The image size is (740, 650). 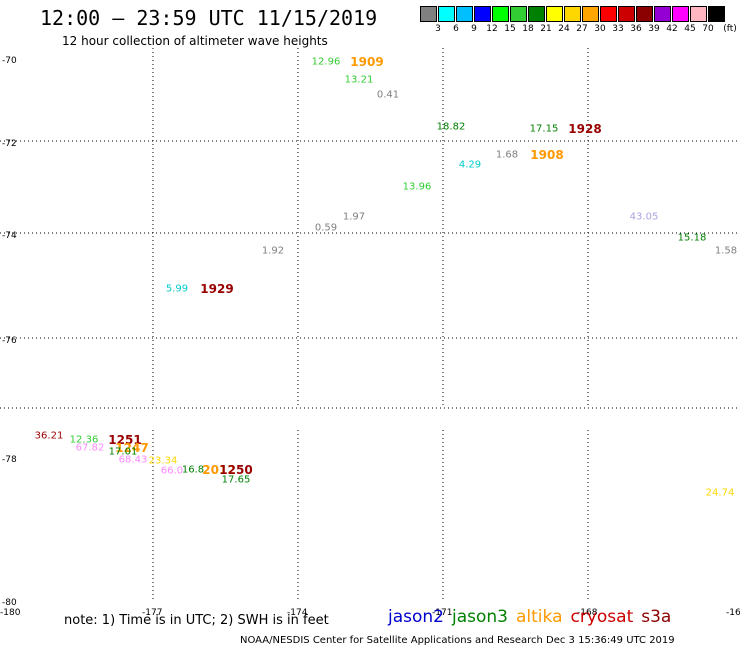 I want to click on revolution-label: 1928, so click(x=585, y=129).